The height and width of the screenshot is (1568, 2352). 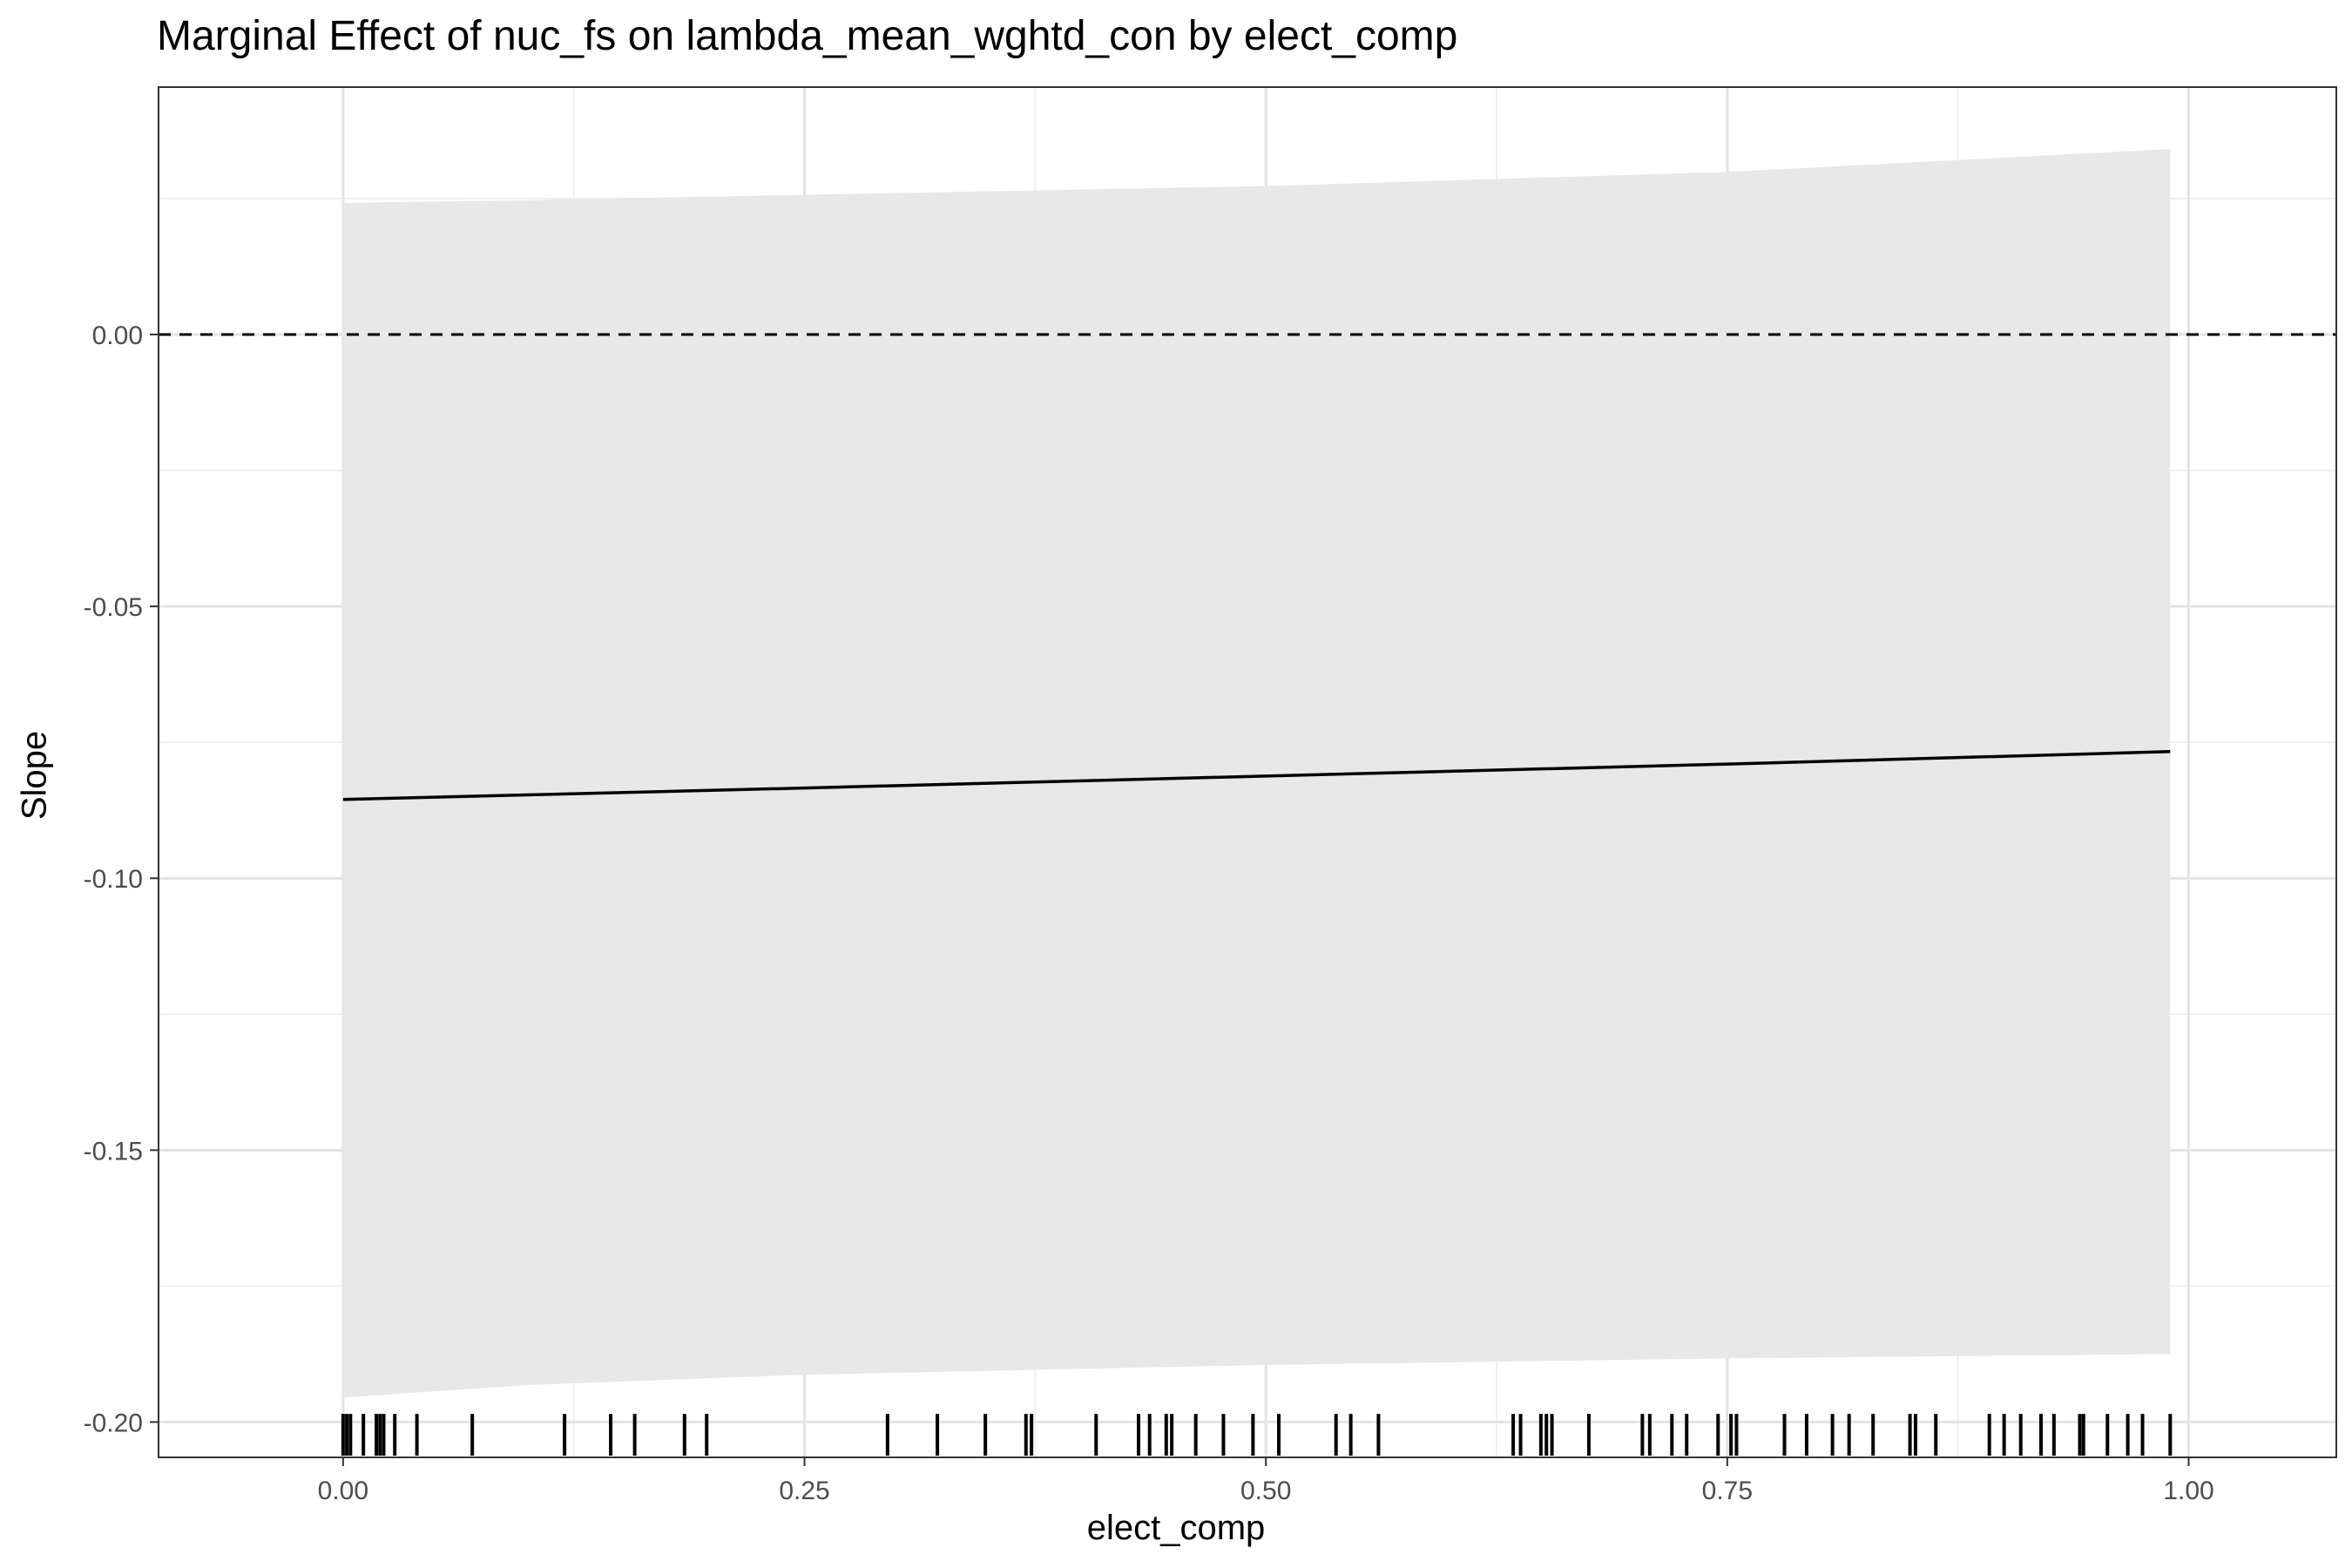 What do you see at coordinates (114, 1152) in the screenshot?
I see `y-tick-label: -0.15` at bounding box center [114, 1152].